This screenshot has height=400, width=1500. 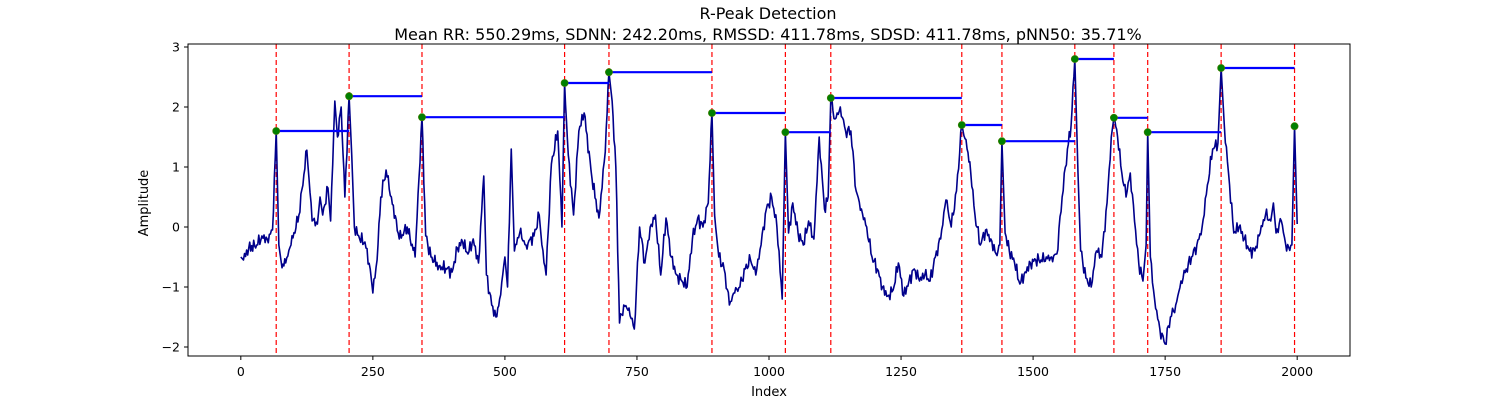 I want to click on y-tick-label-2: 0, so click(x=176, y=227).